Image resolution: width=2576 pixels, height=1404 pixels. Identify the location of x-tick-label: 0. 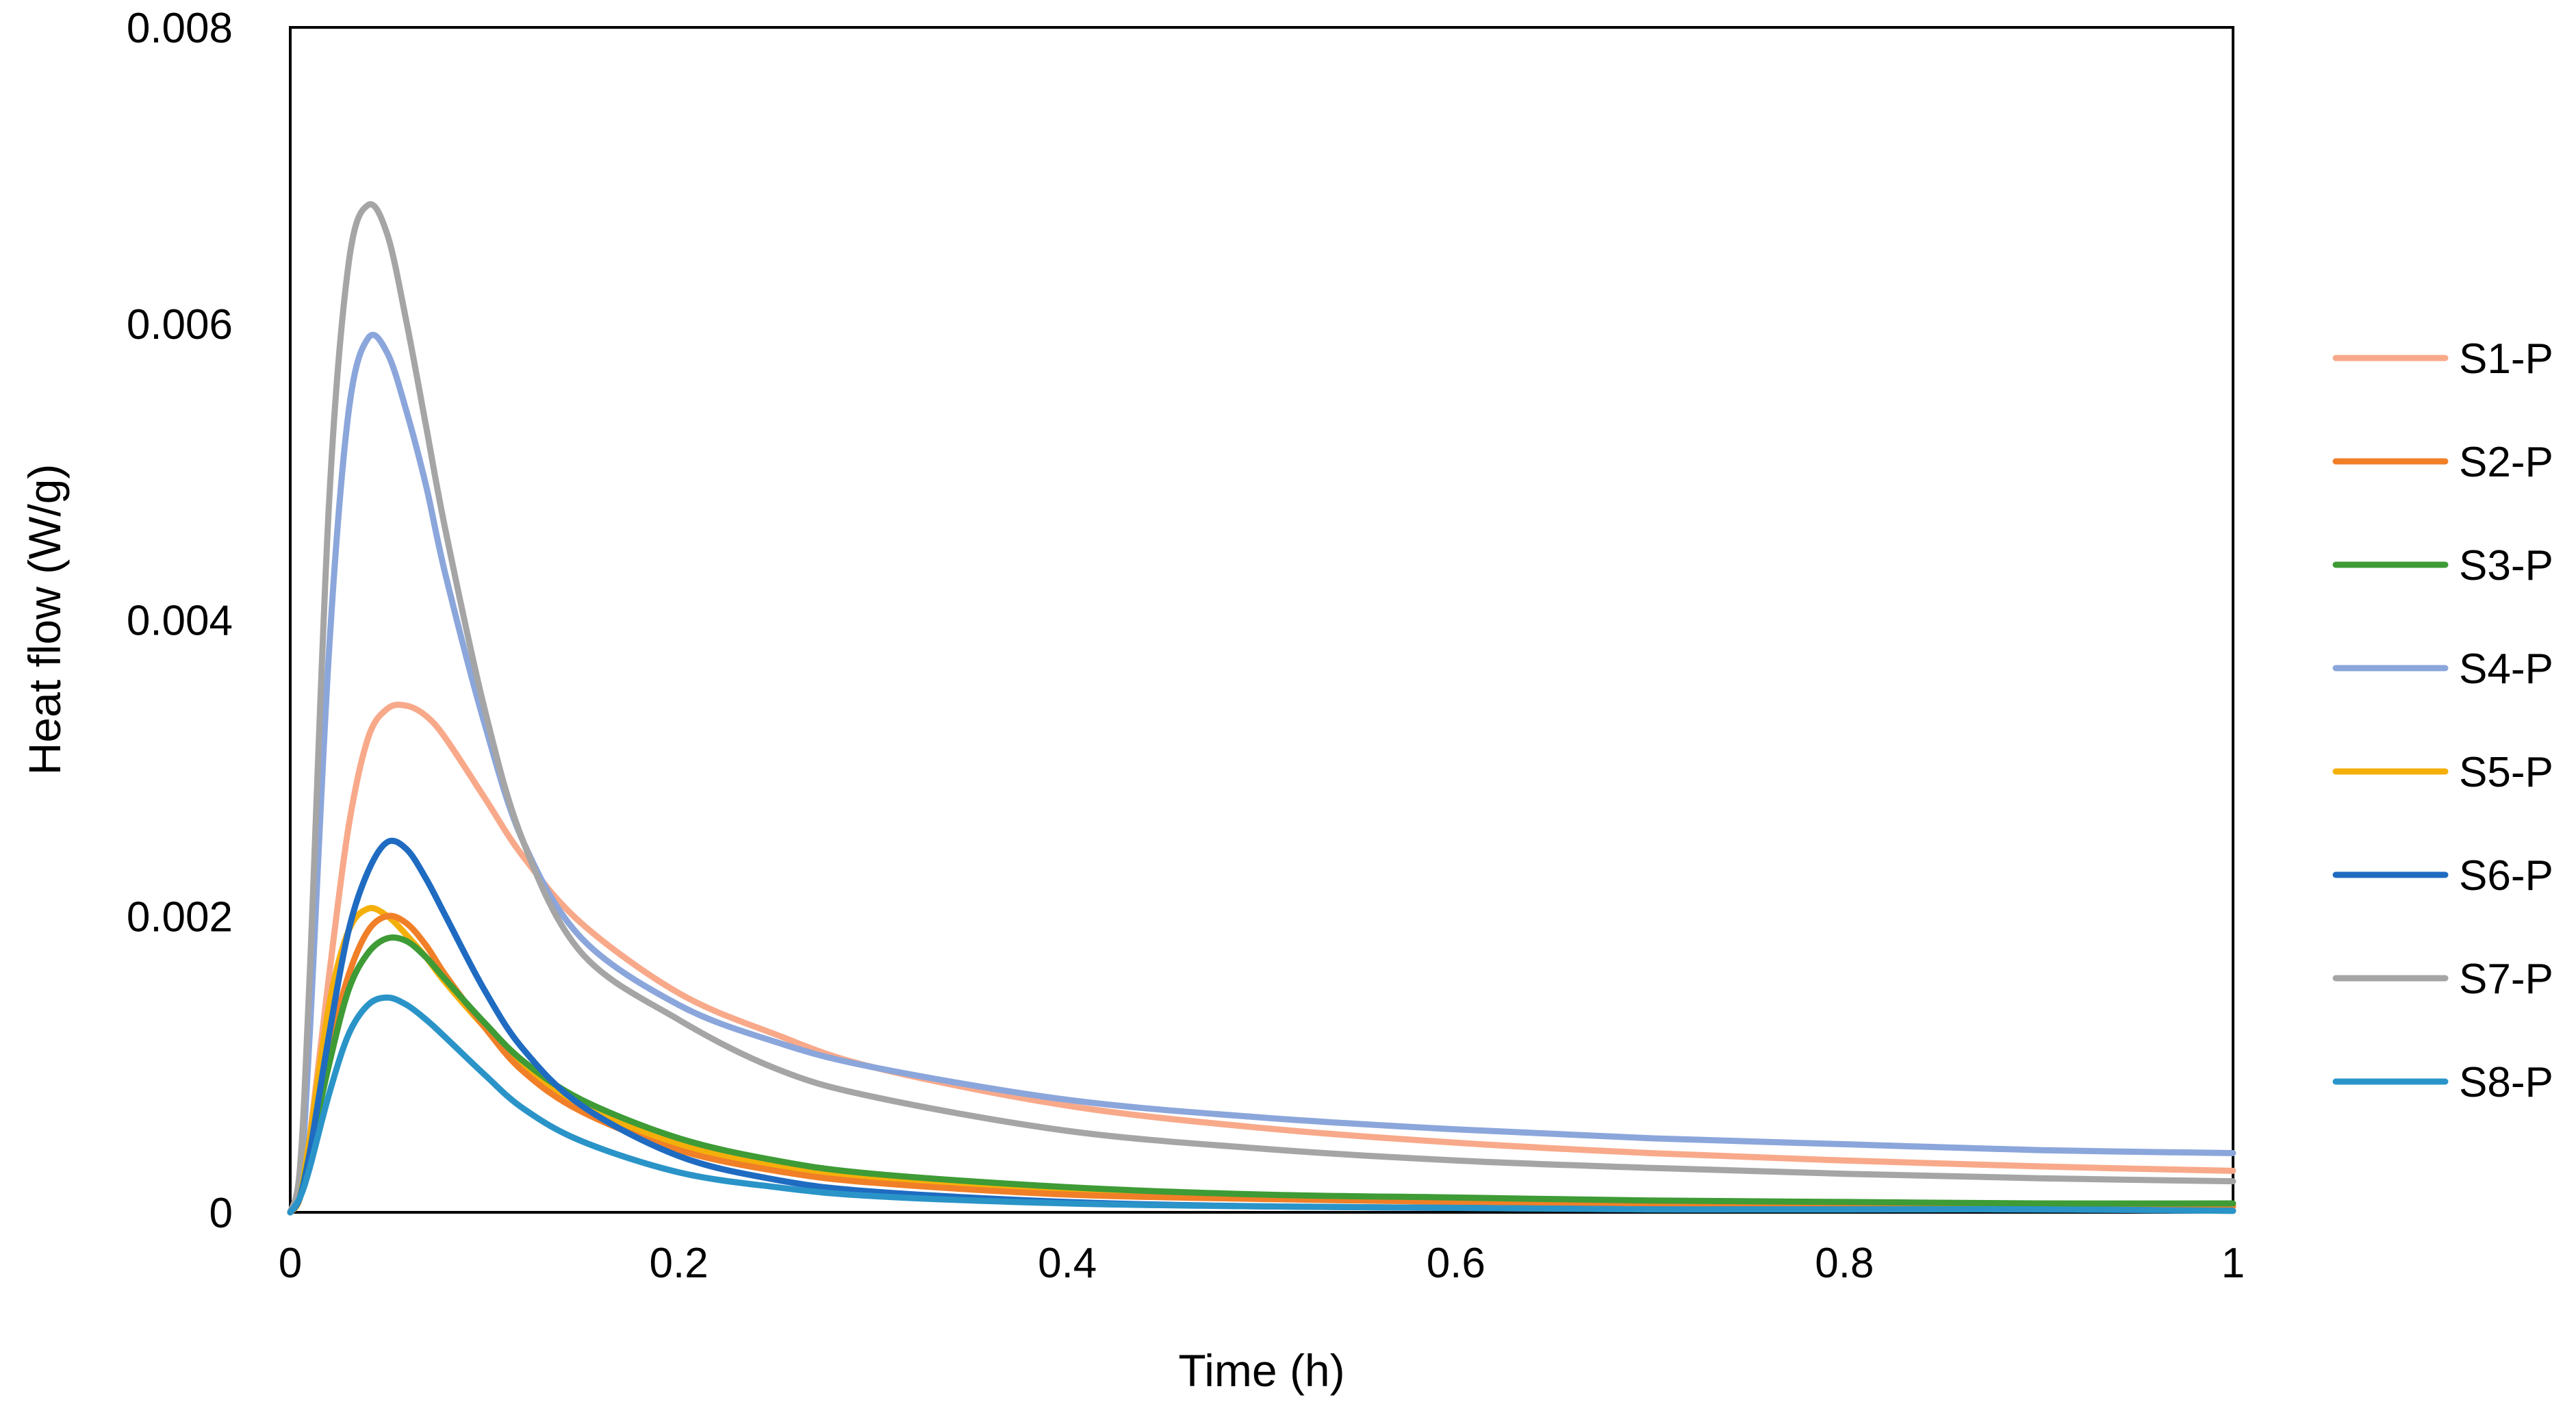
(290, 1263).